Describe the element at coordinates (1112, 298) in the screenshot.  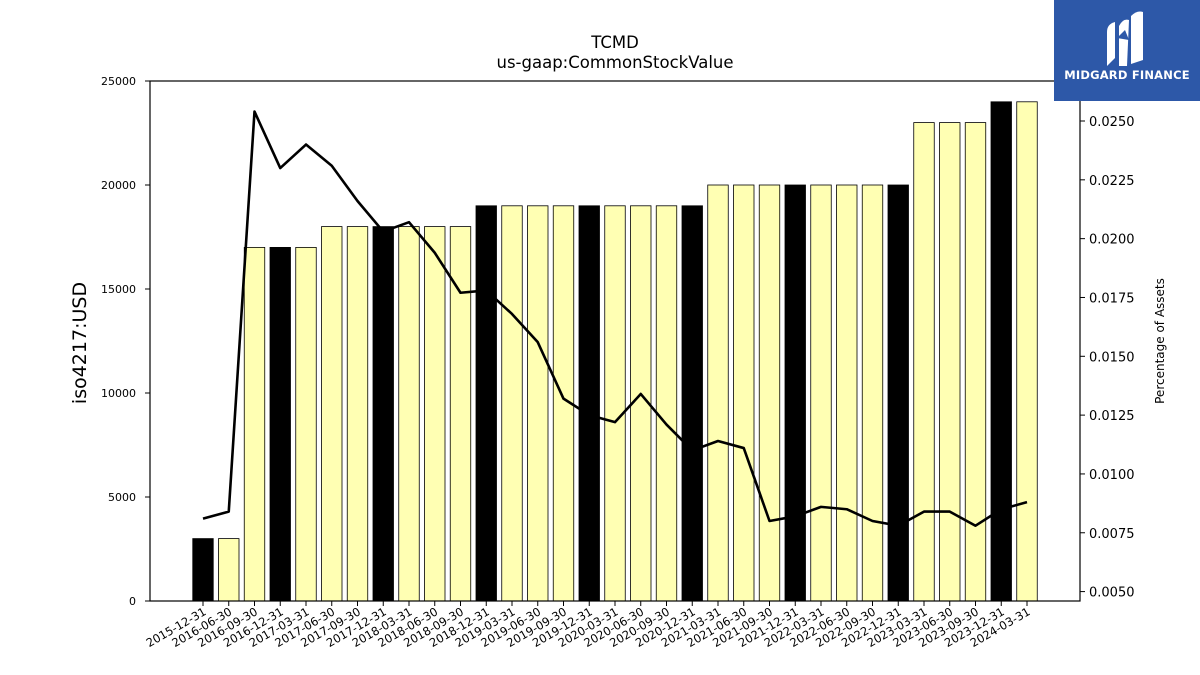
I see `y2-tick-label: 0.0175` at that location.